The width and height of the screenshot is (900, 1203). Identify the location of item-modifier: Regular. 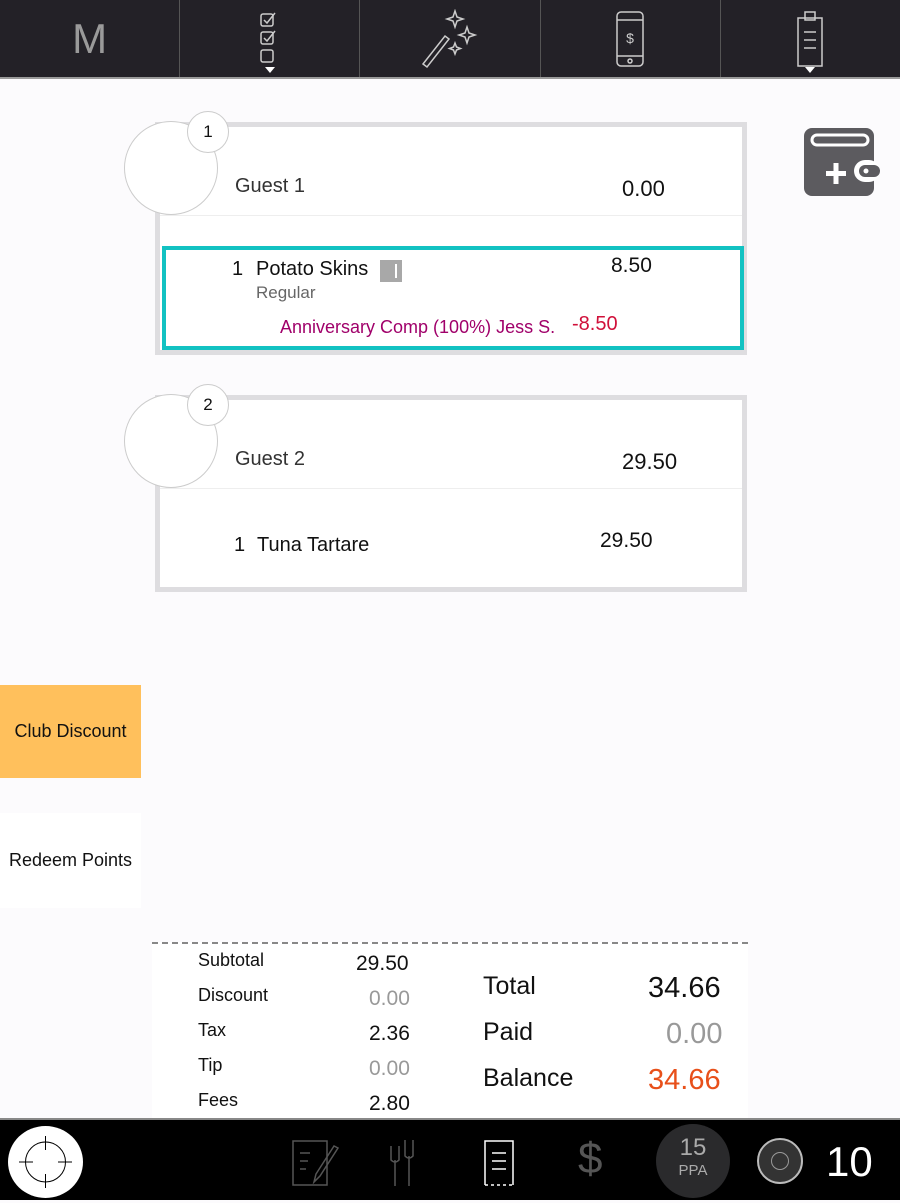
(286, 292).